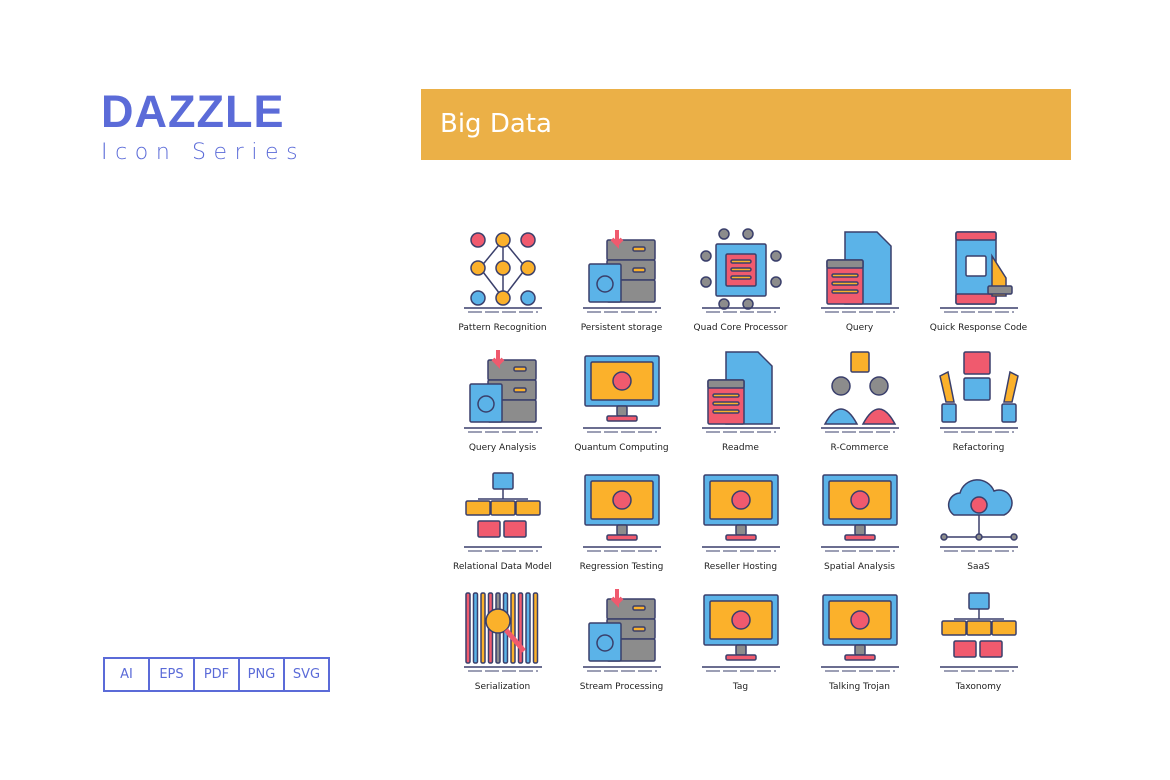  Describe the element at coordinates (193, 111) in the screenshot. I see `brand-title: DAZZLE` at that location.